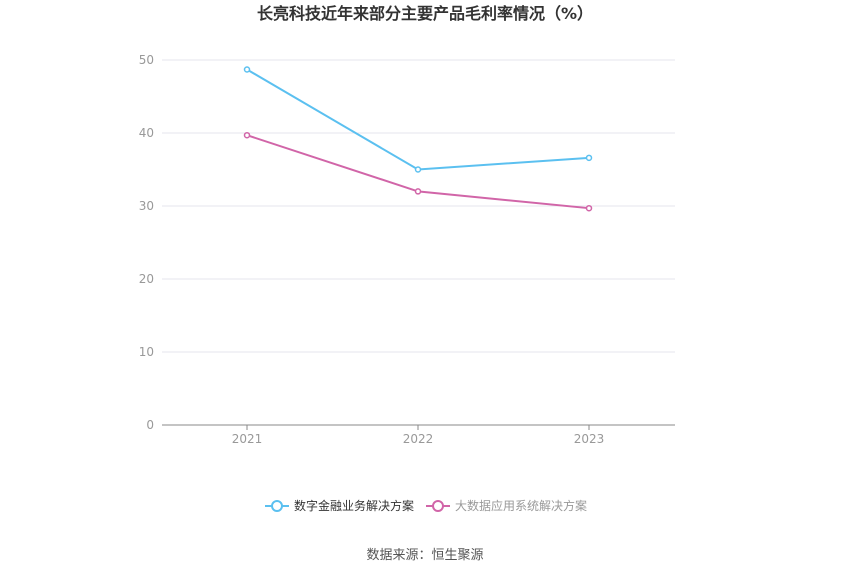 The height and width of the screenshot is (575, 850). Describe the element at coordinates (146, 352) in the screenshot. I see `y-tick-label: 10` at that location.